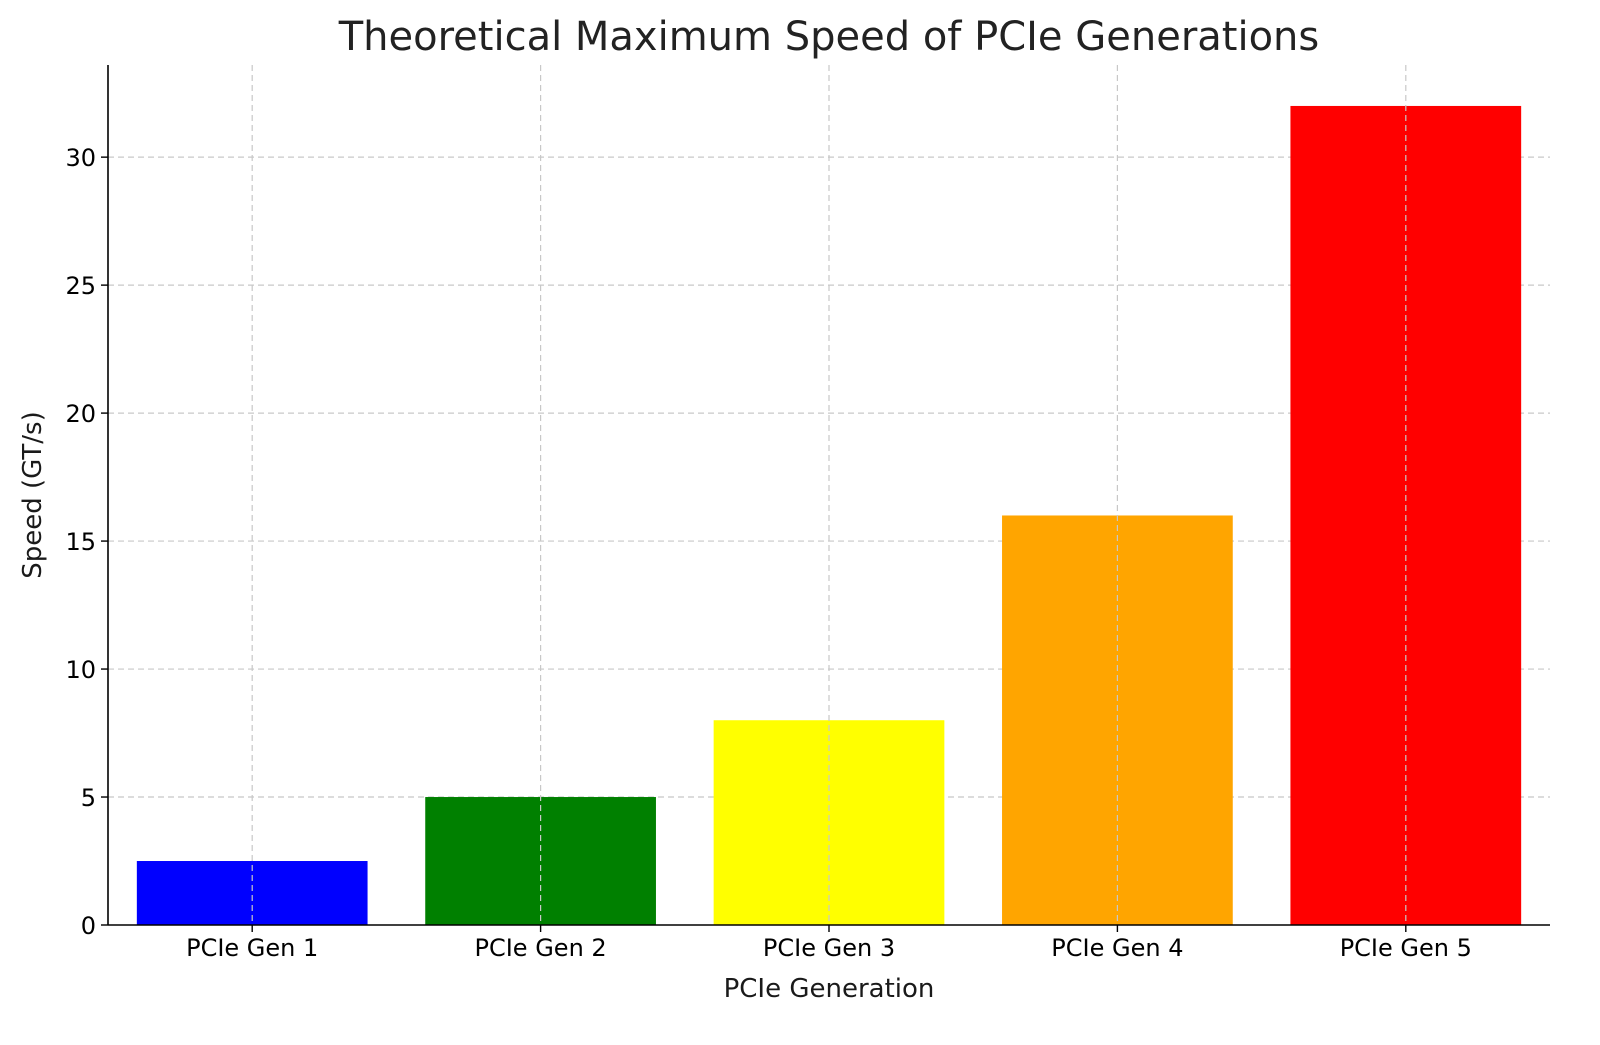  Describe the element at coordinates (80, 414) in the screenshot. I see `y-tick-label: 20` at that location.